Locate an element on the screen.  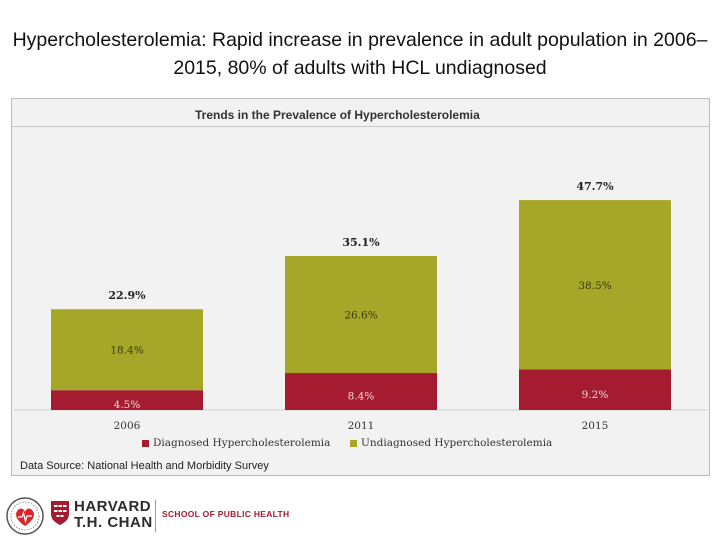
total-label-2006: 22.9% is located at coordinates (127, 295).